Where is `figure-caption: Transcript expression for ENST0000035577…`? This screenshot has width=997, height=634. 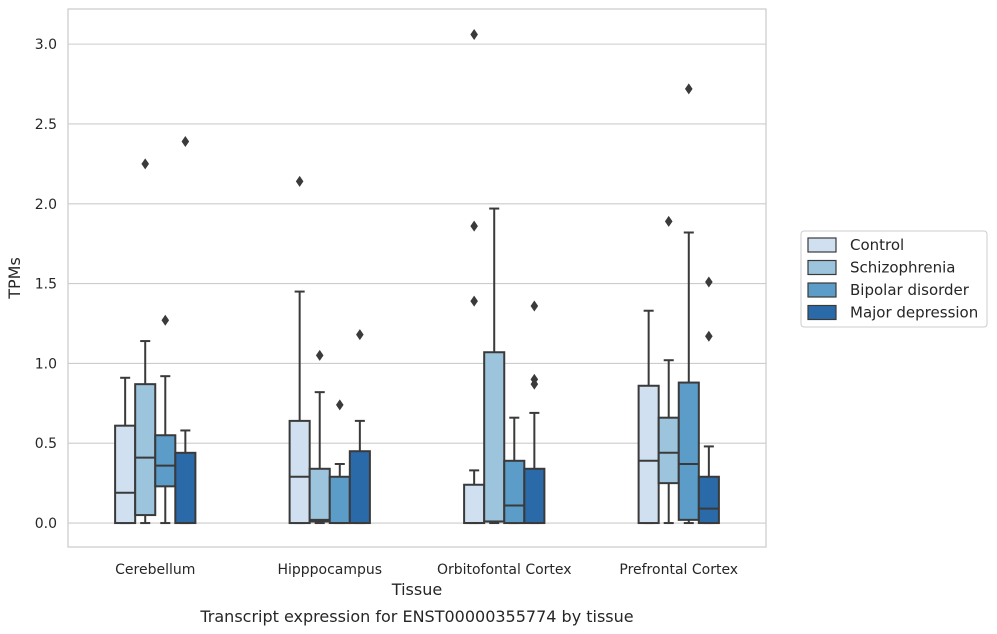
figure-caption: Transcript expression for ENST0000035577… is located at coordinates (416, 616).